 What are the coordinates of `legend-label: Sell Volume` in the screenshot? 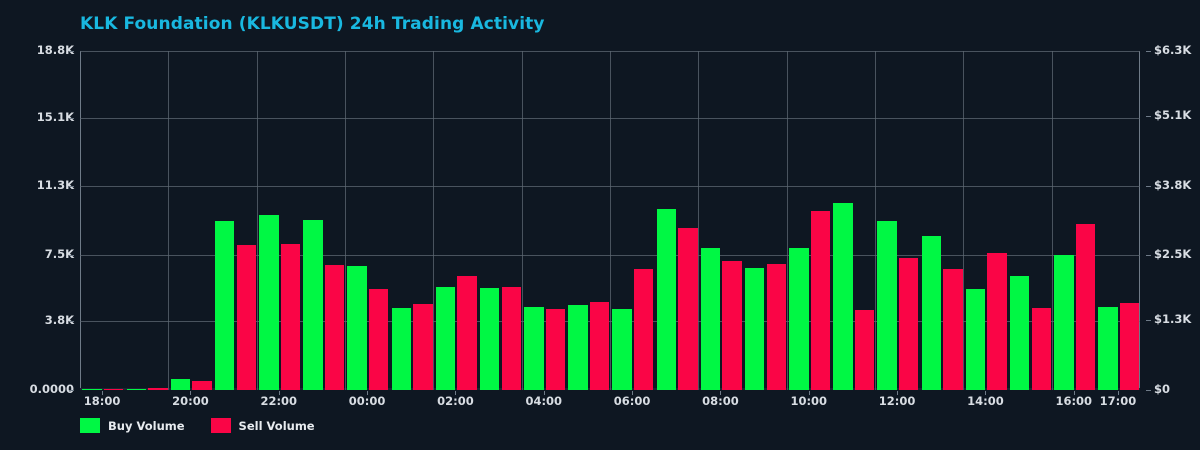 It's located at (276, 425).